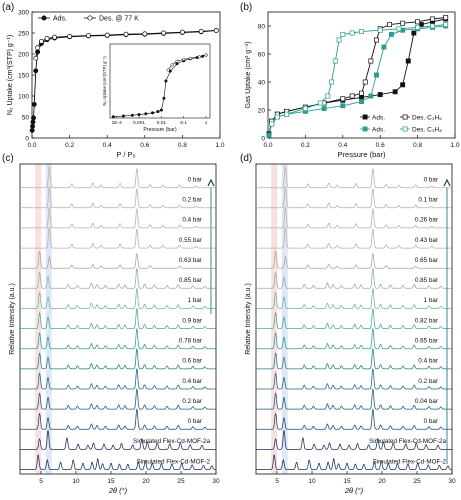 The image size is (461, 500). What do you see at coordinates (426, 401) in the screenshot?
I see `trace-label: 0.04 bar` at bounding box center [426, 401].